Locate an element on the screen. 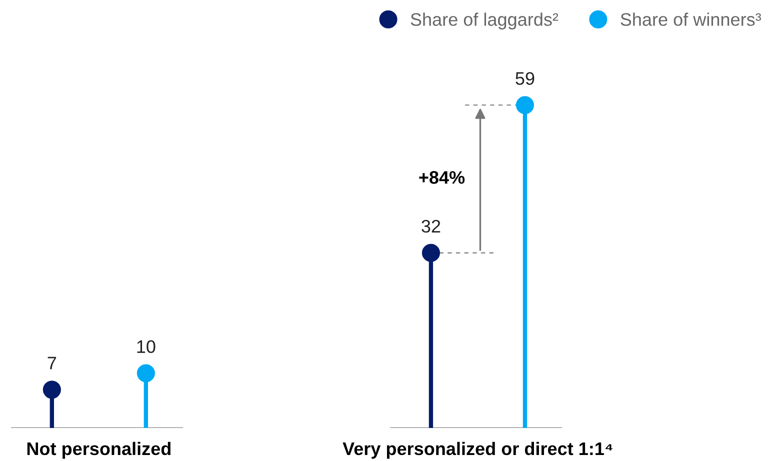 The height and width of the screenshot is (461, 774). x-tick-label: Very personalized or direct 1:1⁴ is located at coordinates (477, 450).